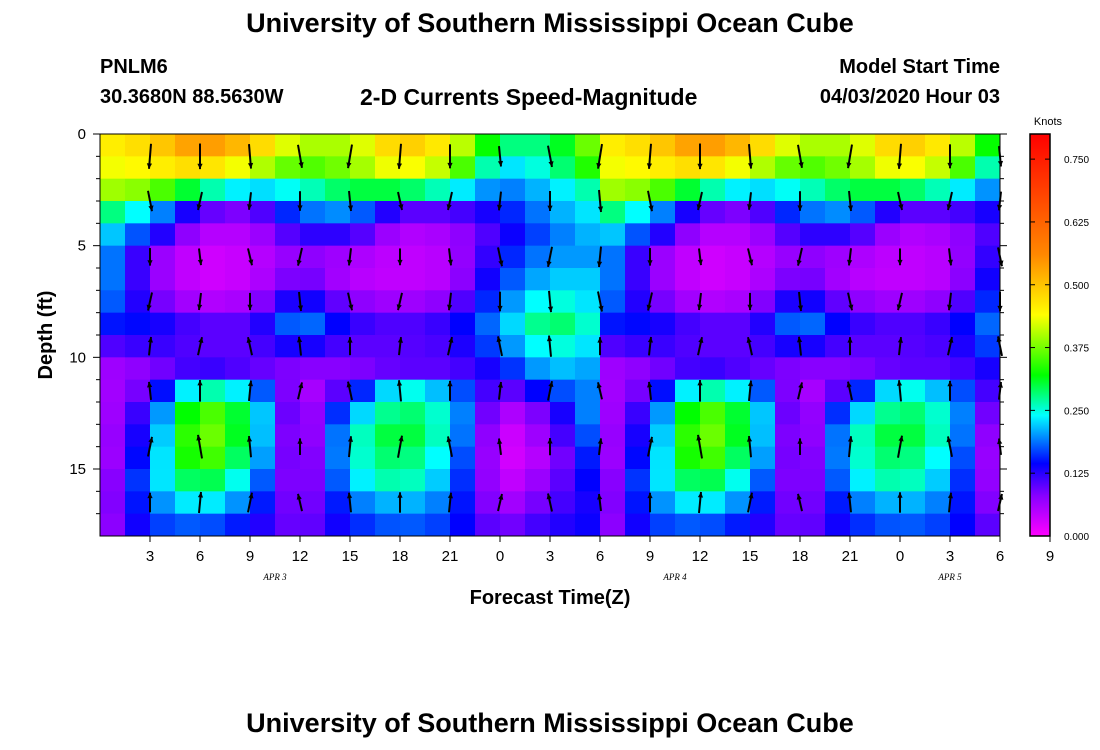 This screenshot has height=750, width=1100. I want to click on y-tick-label: 5, so click(82, 246).